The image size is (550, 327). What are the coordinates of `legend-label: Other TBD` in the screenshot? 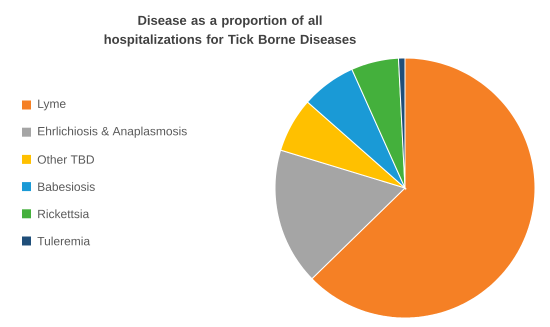 It's located at (66, 159).